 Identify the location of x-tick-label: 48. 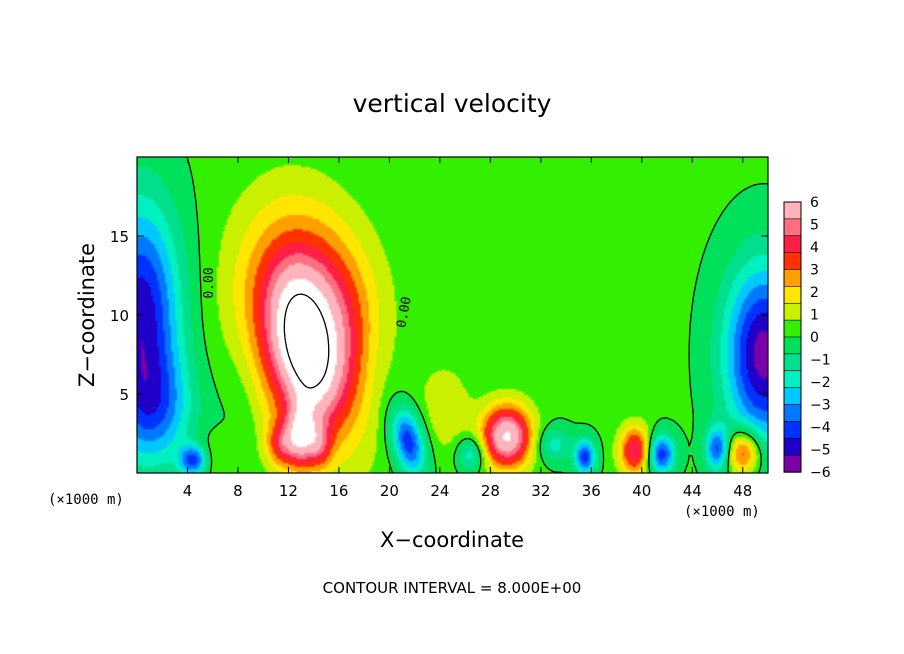
(742, 491).